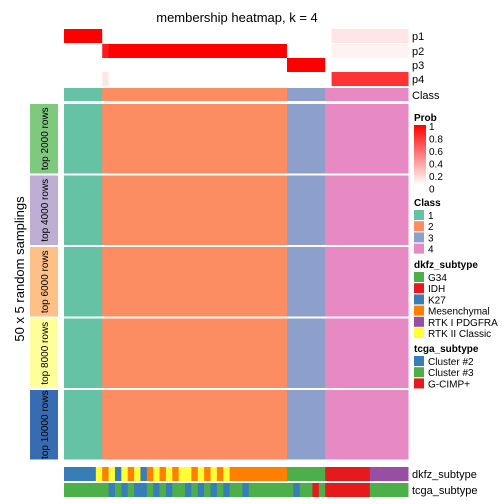  What do you see at coordinates (446, 349) in the screenshot?
I see `legend-title: tcga_subtype` at bounding box center [446, 349].